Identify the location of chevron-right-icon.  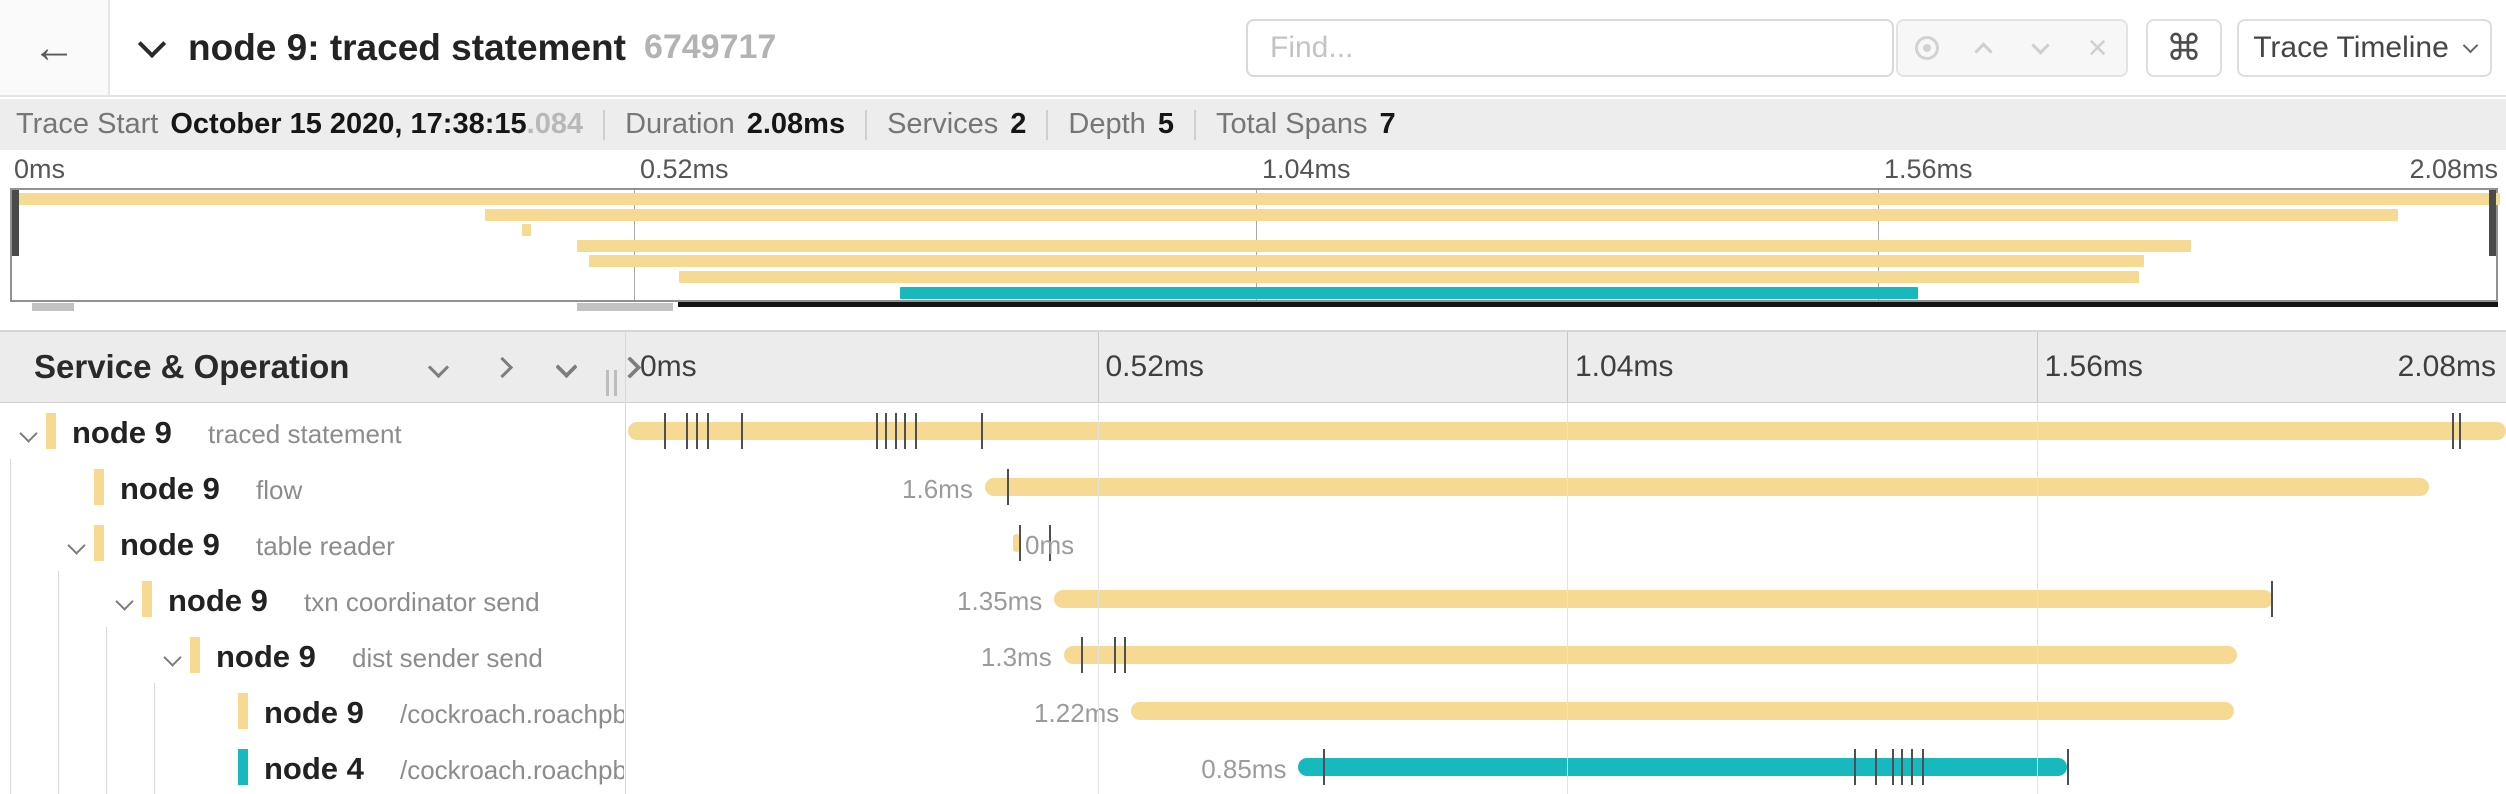
(502, 367).